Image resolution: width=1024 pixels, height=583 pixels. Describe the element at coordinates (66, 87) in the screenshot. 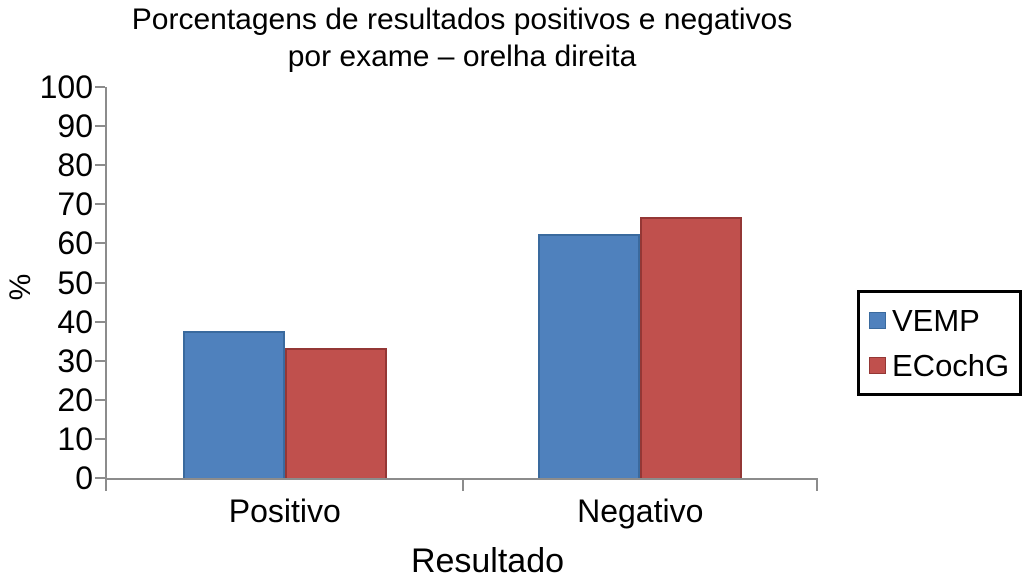

I see `y-tick-label-100: 100` at that location.